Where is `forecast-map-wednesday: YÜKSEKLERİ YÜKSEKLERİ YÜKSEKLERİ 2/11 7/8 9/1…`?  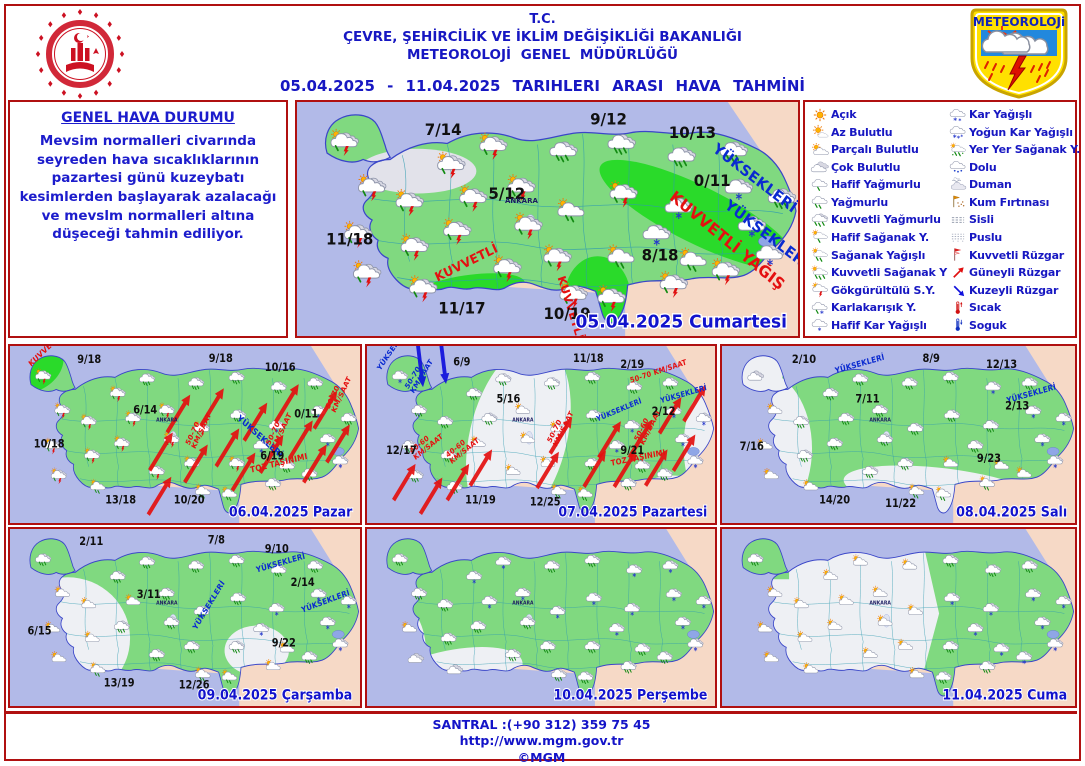
forecast-map-wednesday: YÜKSEKLERİ YÜKSEKLERİ YÜKSEKLERİ 2/11 7/8 9/1… is located at coordinates (185, 617).